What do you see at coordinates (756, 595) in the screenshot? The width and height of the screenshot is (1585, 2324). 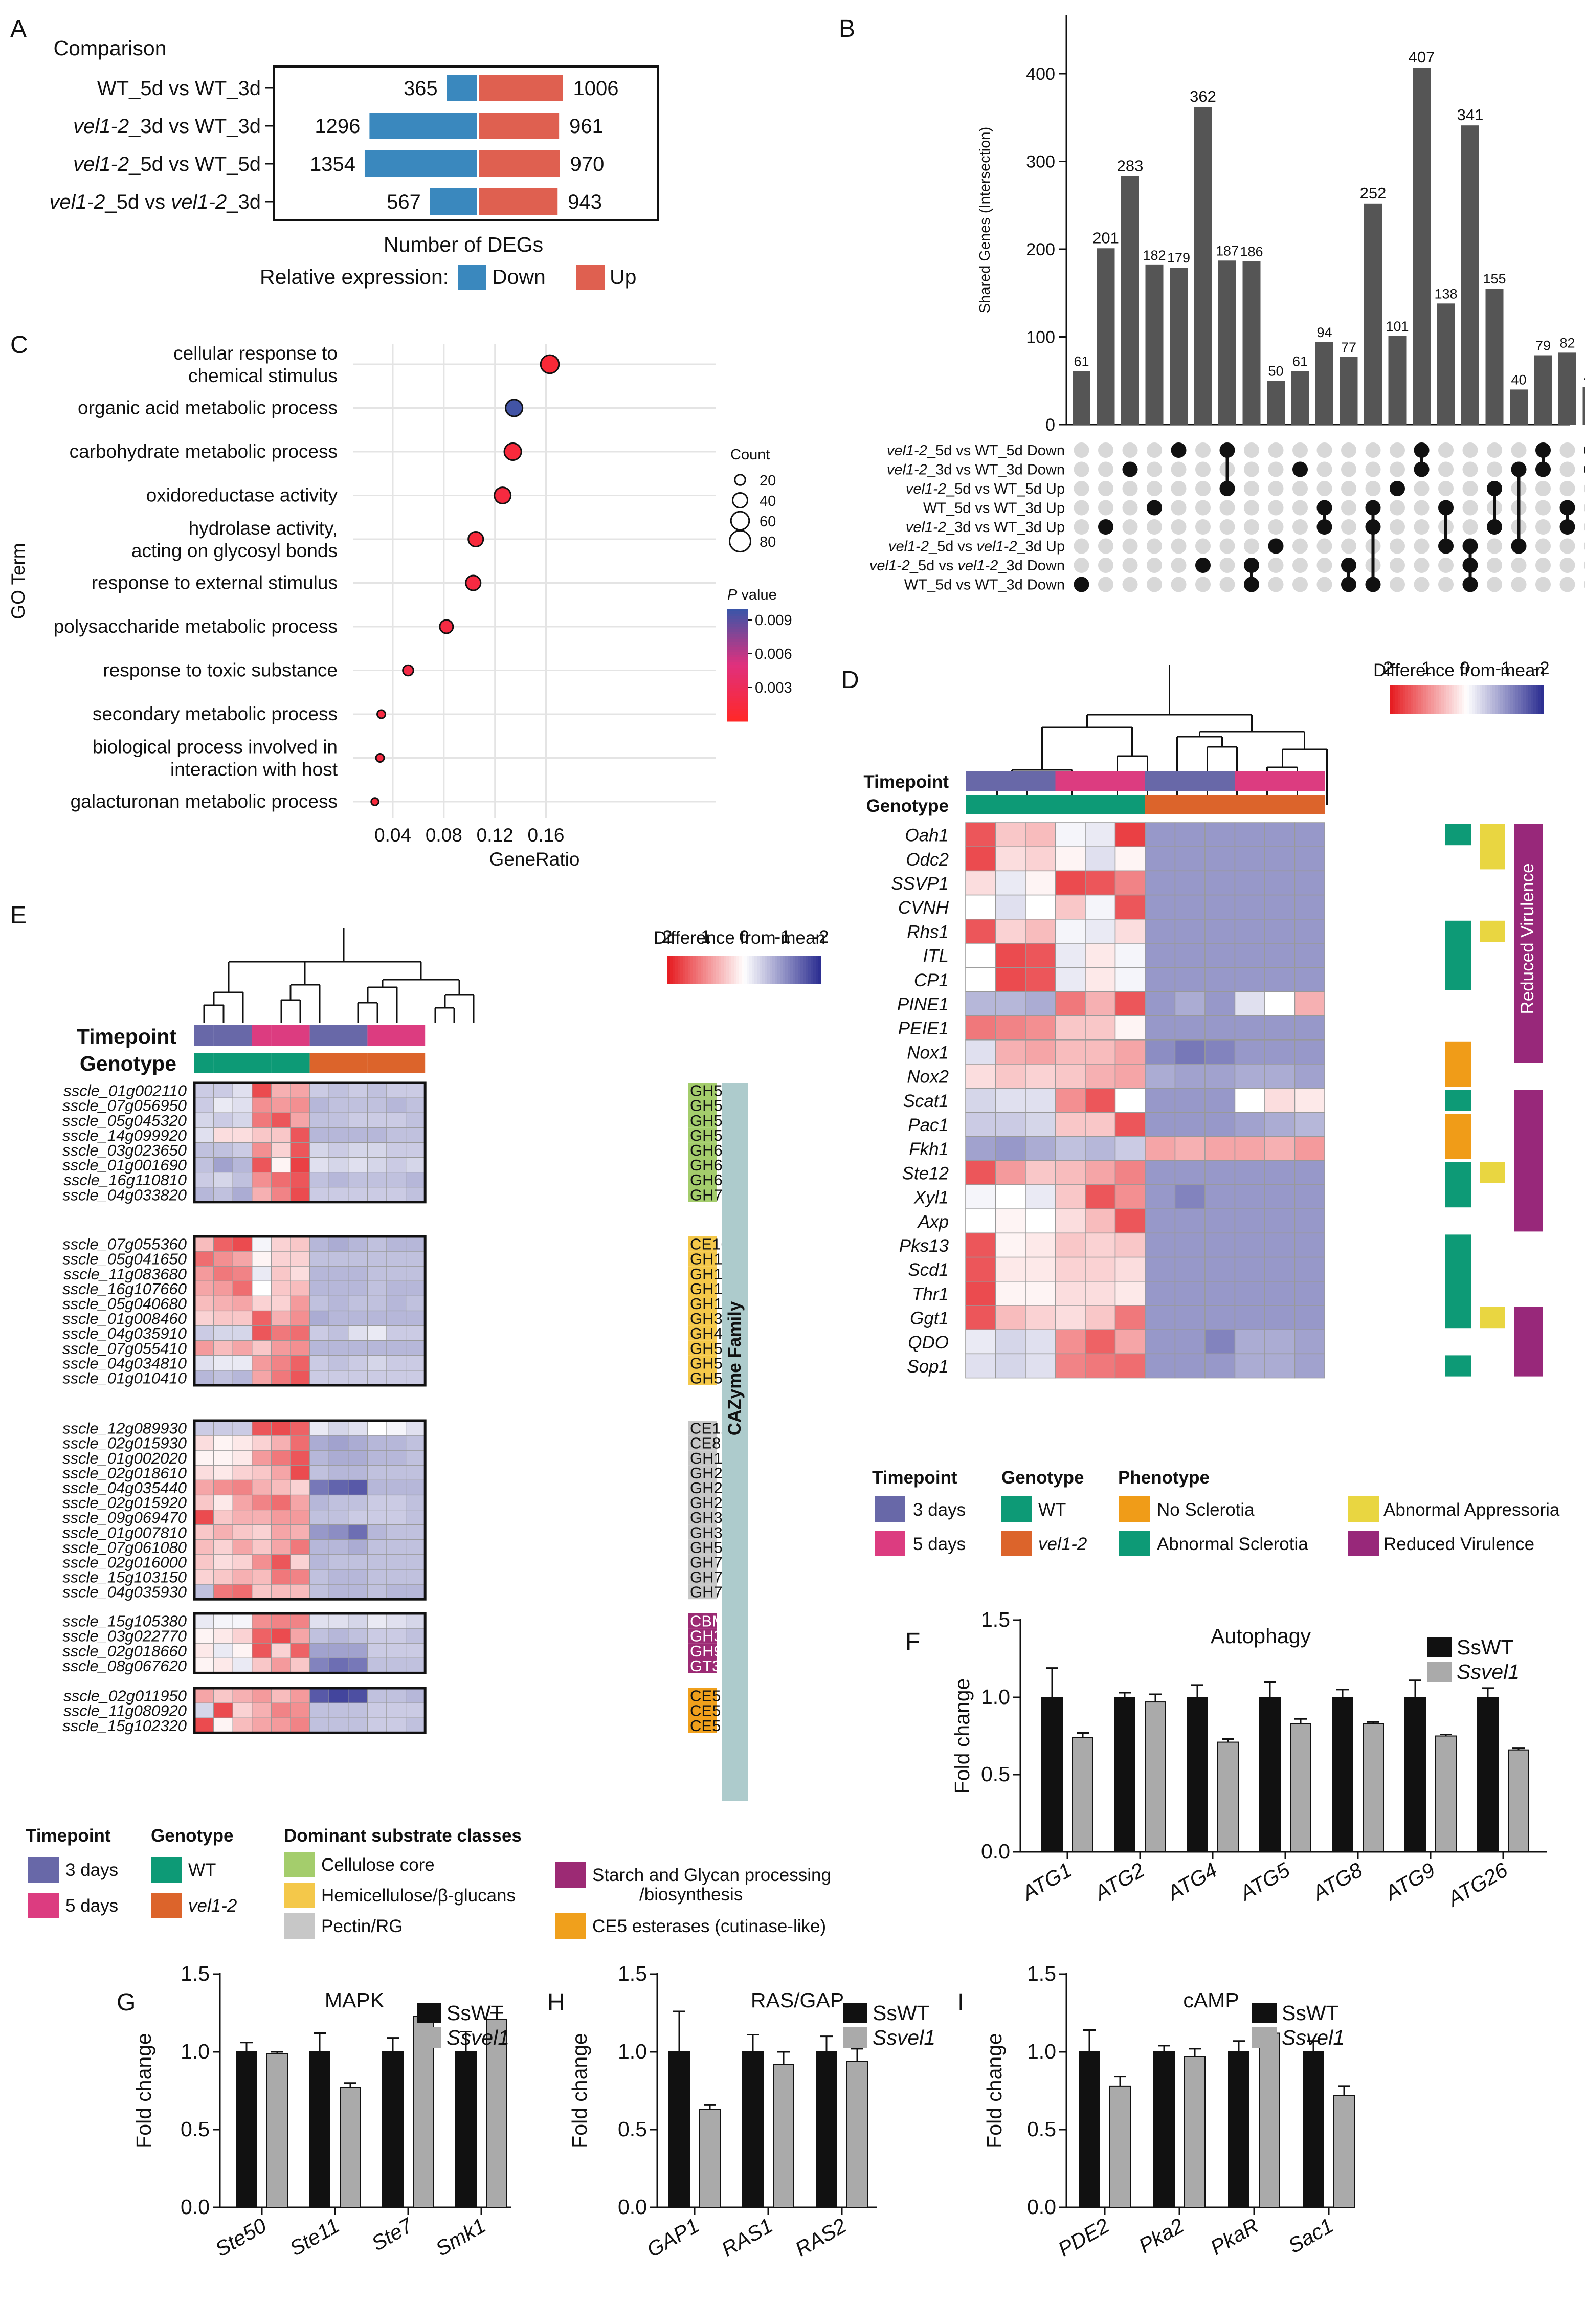 I see `label-part: value` at bounding box center [756, 595].